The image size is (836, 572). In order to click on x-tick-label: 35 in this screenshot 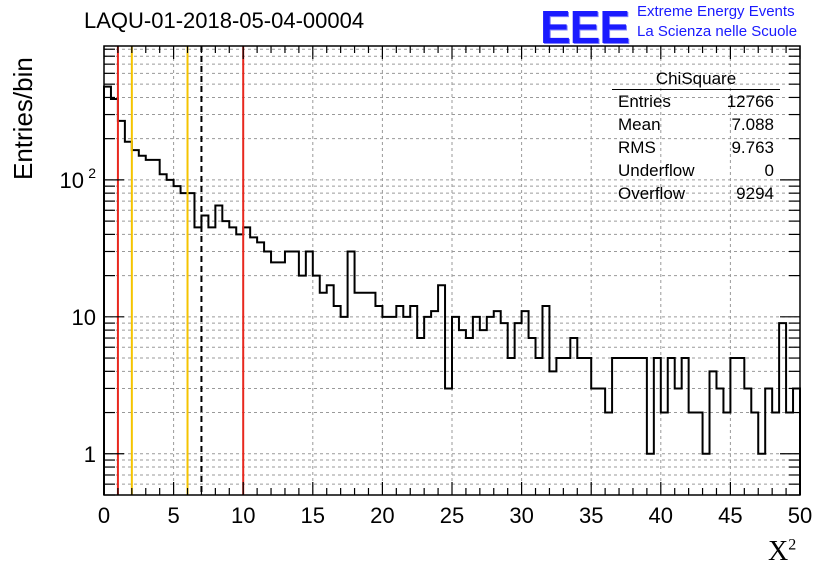, I will do `click(591, 515)`.